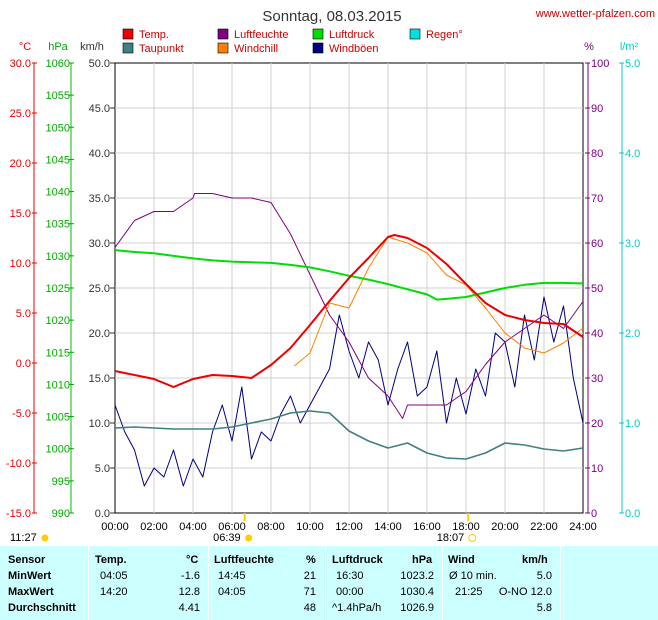 The height and width of the screenshot is (620, 658). I want to click on x-tick-label: 10:00, so click(310, 527).